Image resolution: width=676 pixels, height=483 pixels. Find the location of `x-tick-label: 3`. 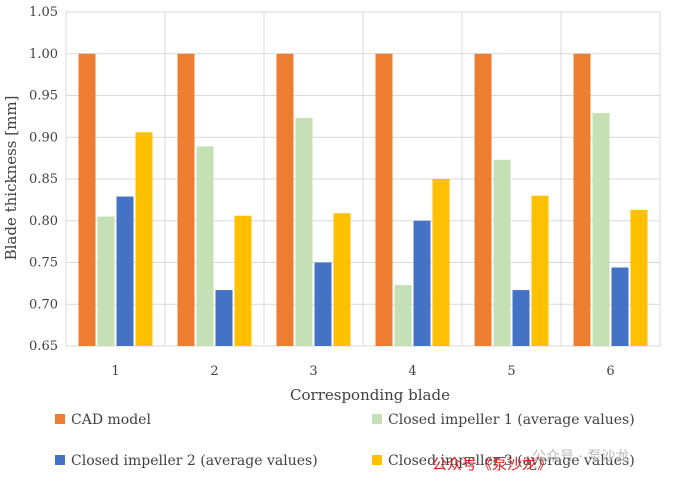

x-tick-label: 3 is located at coordinates (313, 371).